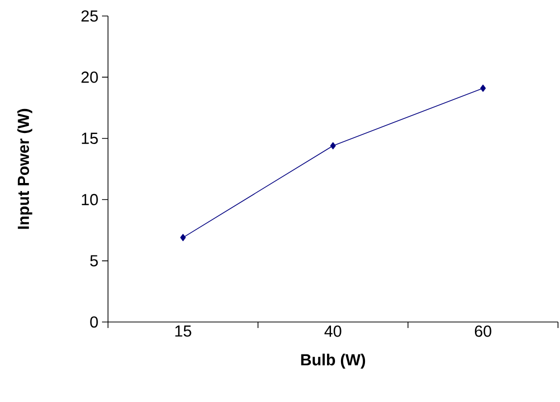 The image size is (560, 402). What do you see at coordinates (333, 331) in the screenshot?
I see `x-tick-label: 40` at bounding box center [333, 331].